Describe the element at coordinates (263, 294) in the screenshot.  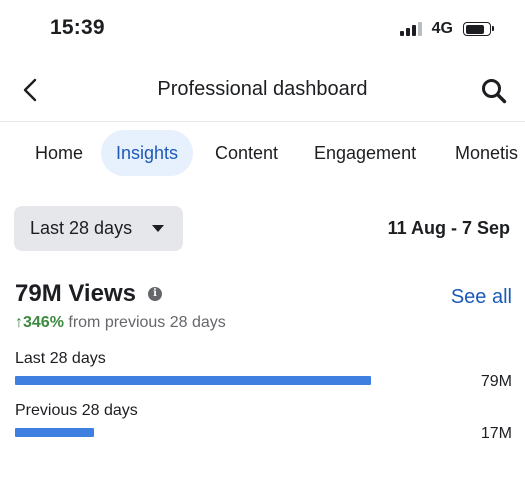
I see `views-heading: 79M Views i` at that location.